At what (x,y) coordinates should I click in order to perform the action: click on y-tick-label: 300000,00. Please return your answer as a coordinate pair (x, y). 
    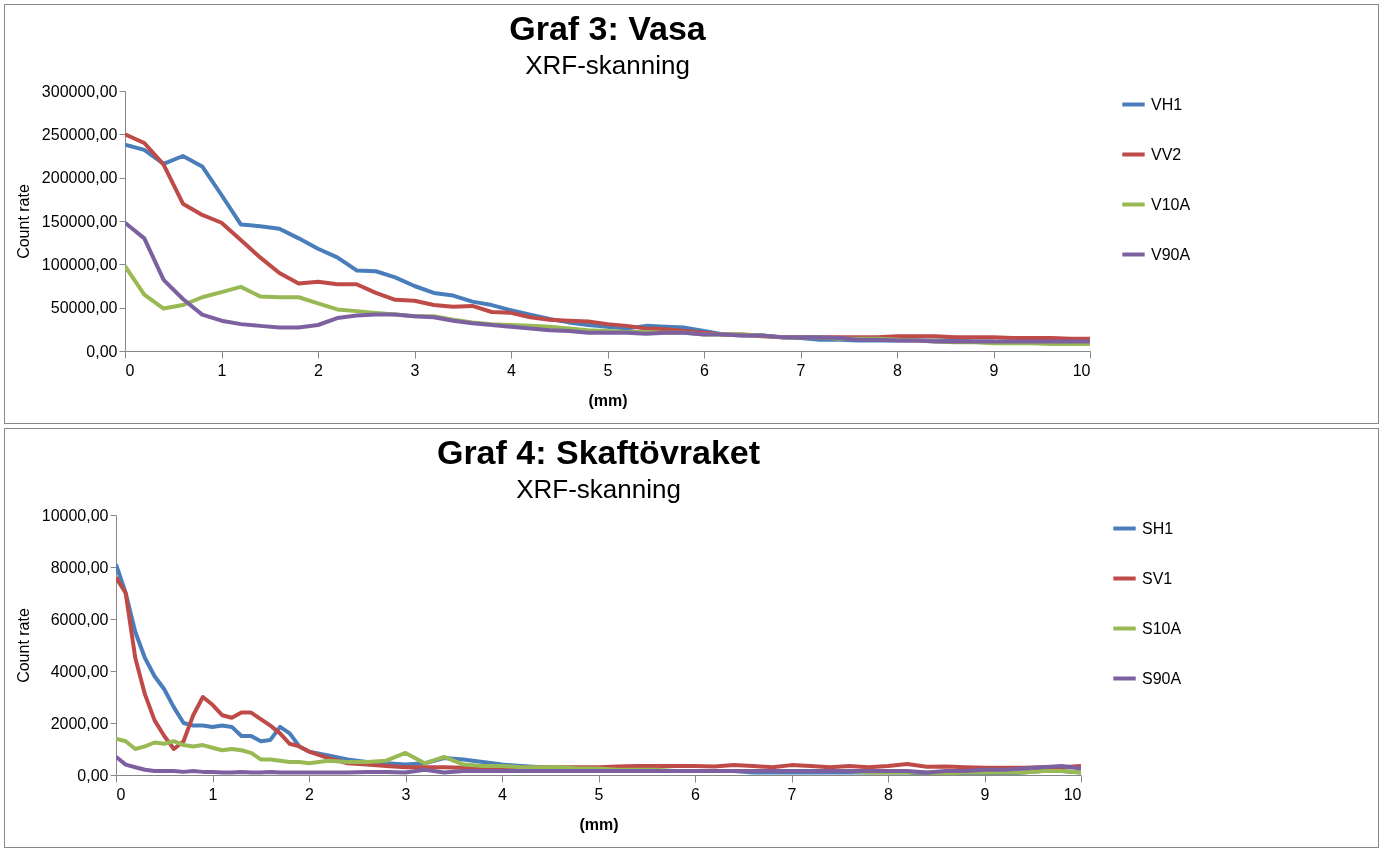
    Looking at the image, I should click on (79, 91).